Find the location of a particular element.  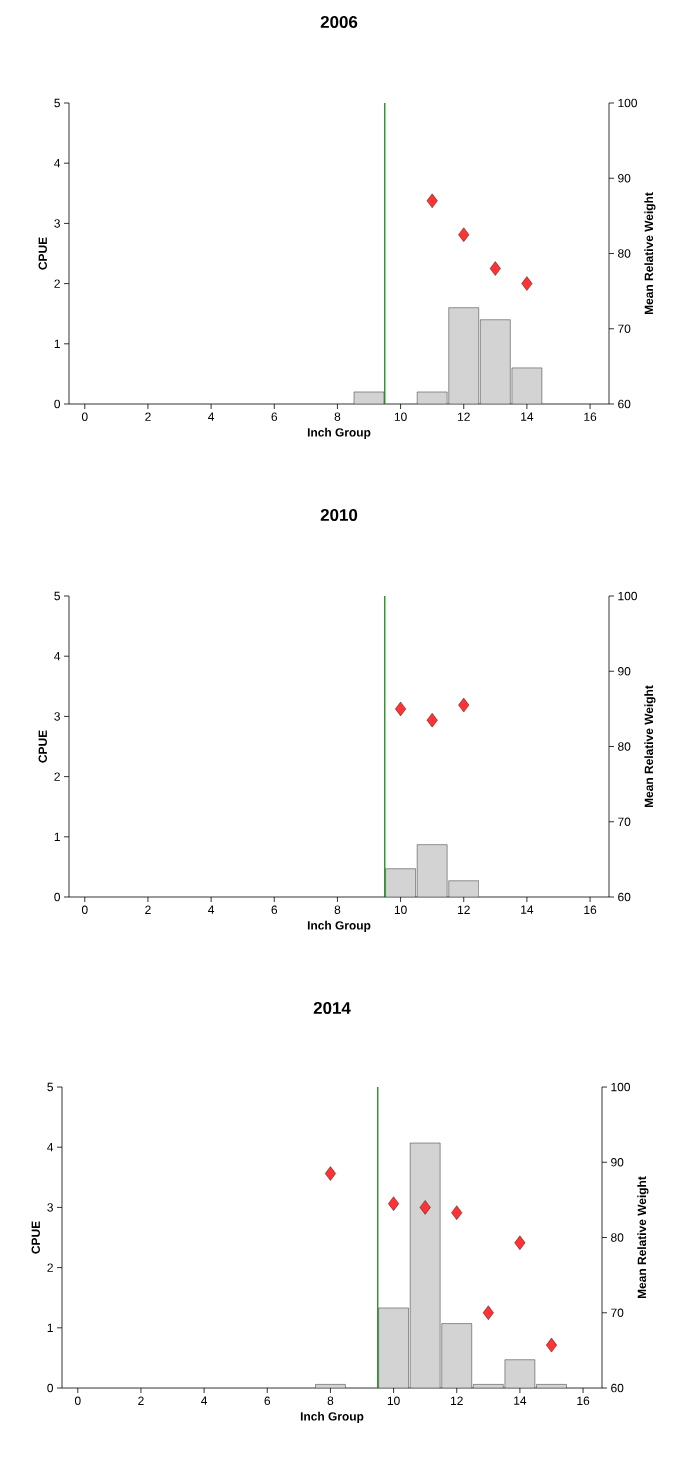

chart-title: 2014 is located at coordinates (332, 1008).